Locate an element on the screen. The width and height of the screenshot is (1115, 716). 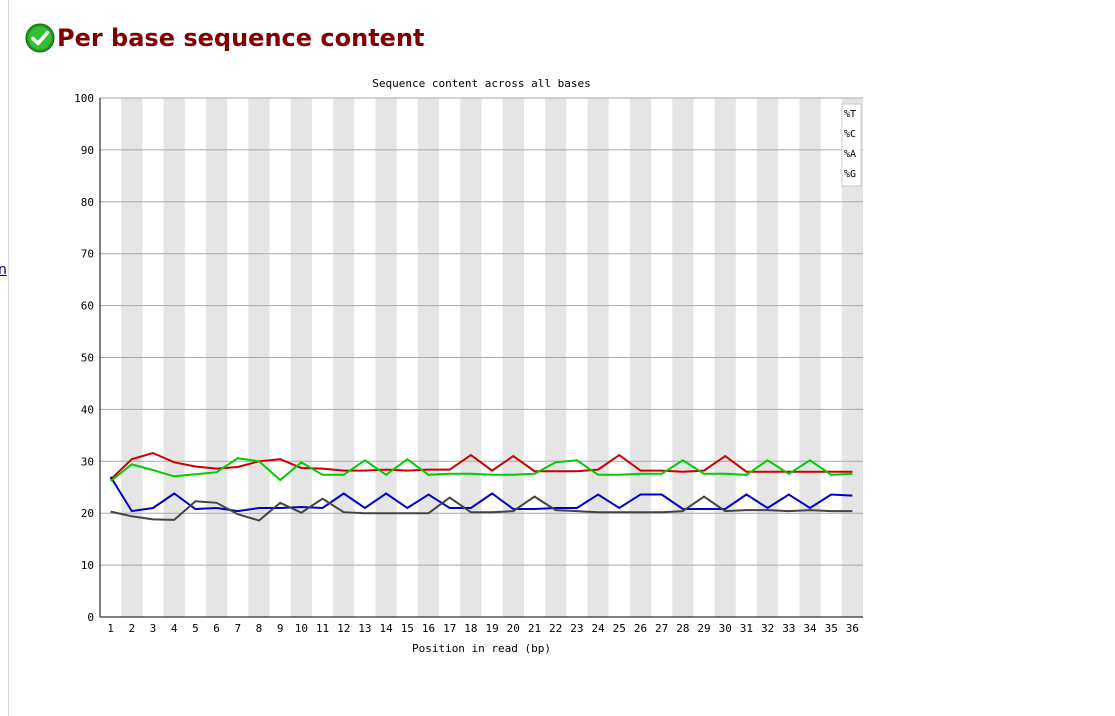
y-tick-label: 10 is located at coordinates (87, 565).